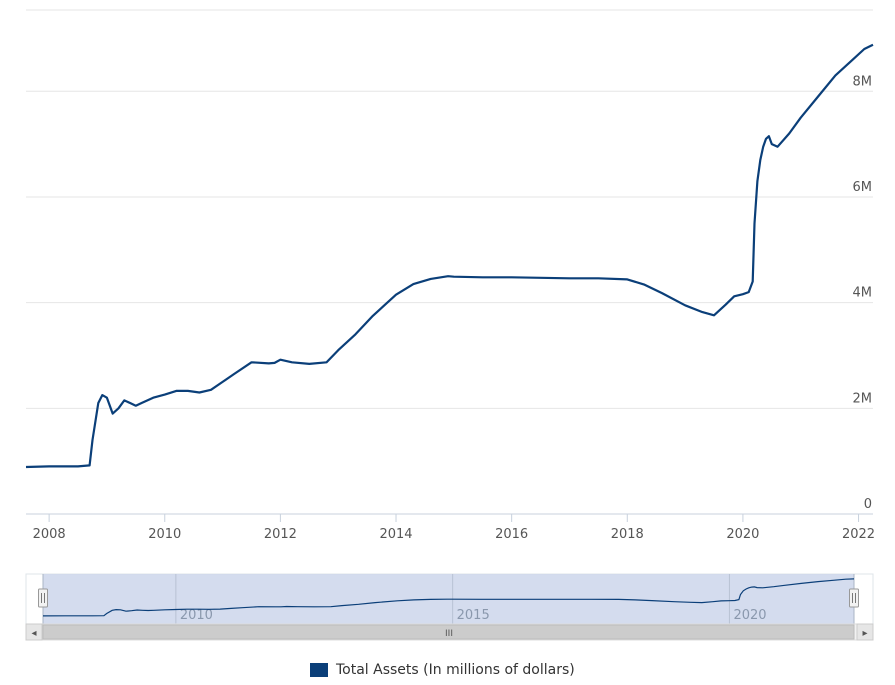 The height and width of the screenshot is (685, 895). I want to click on navigator-right-handle, so click(854, 598).